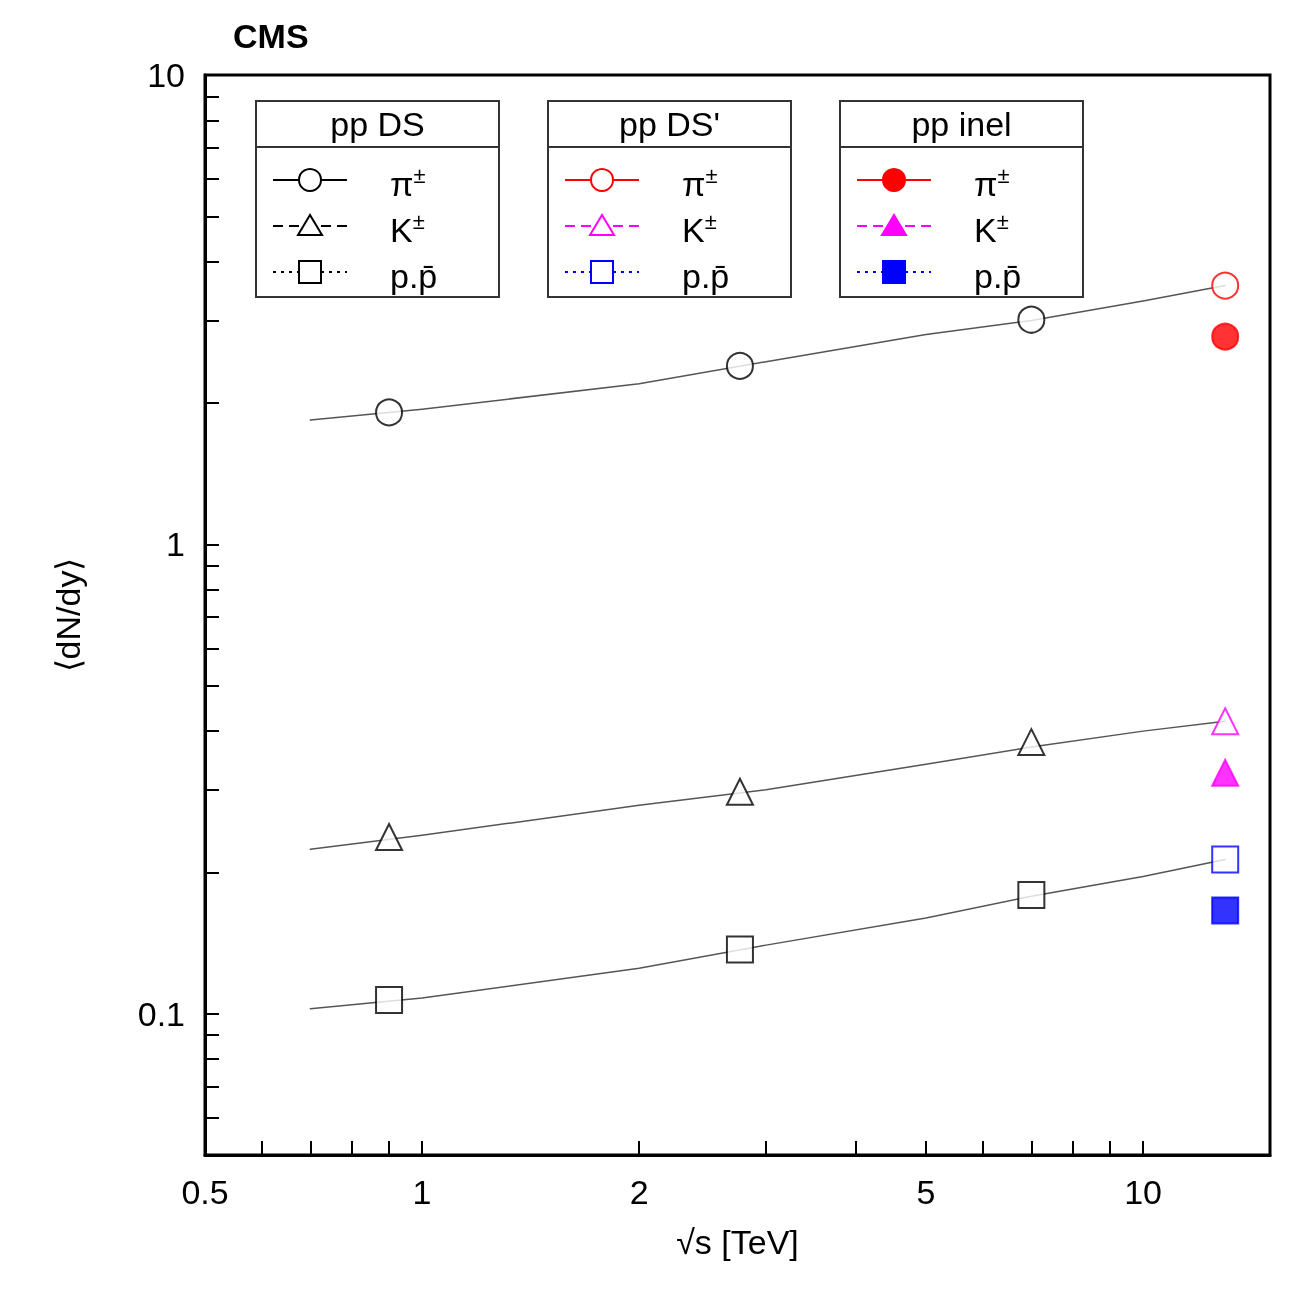 This screenshot has width=1301, height=1306. What do you see at coordinates (377, 124) in the screenshot?
I see `annotation: pp DS` at bounding box center [377, 124].